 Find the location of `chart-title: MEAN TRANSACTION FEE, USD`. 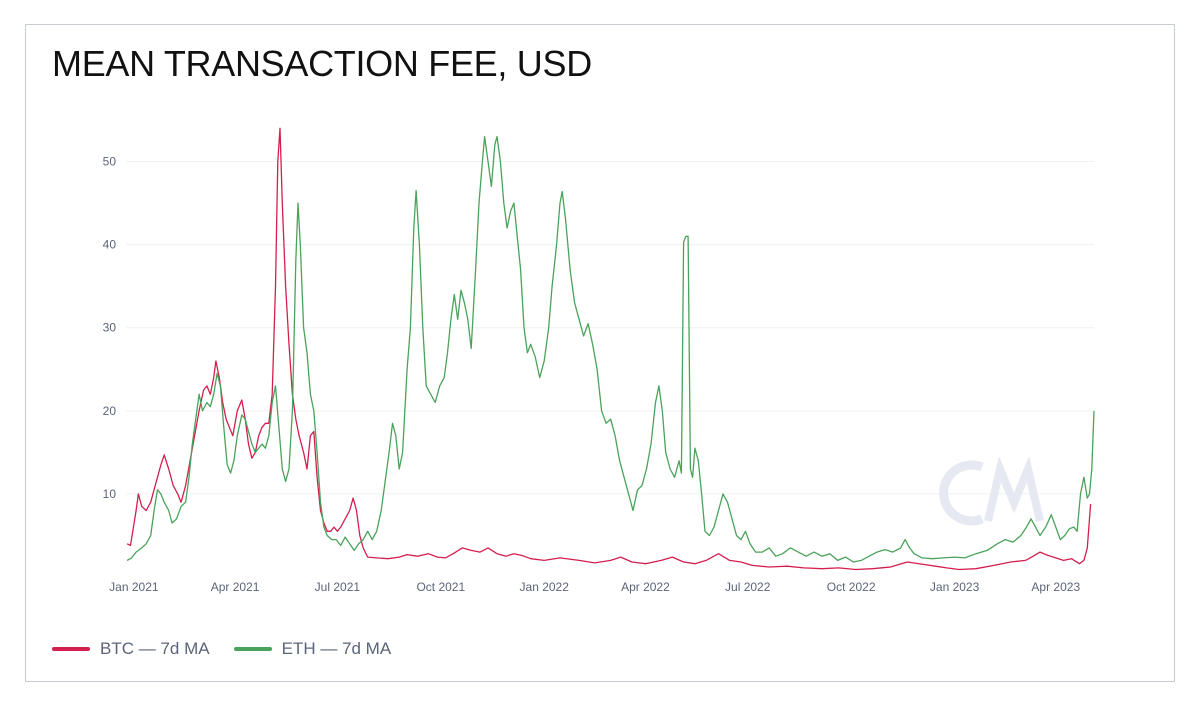

chart-title: MEAN TRANSACTION FEE, USD is located at coordinates (322, 63).